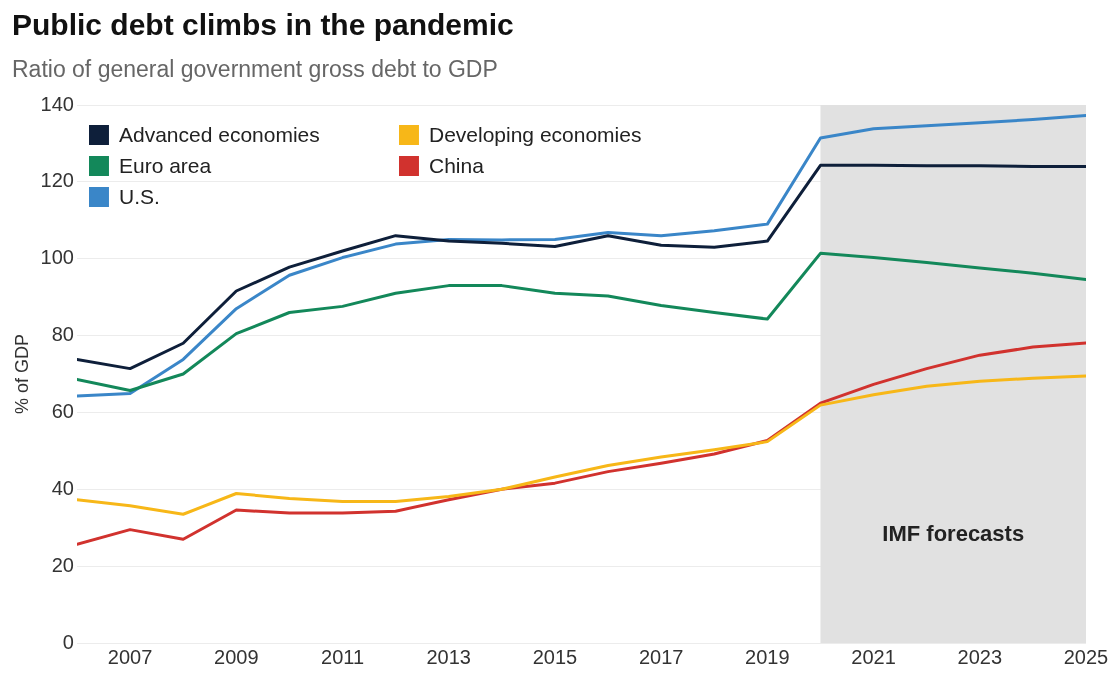 Image resolution: width=1116 pixels, height=677 pixels. I want to click on x-tick-label: 2017, so click(661, 656).